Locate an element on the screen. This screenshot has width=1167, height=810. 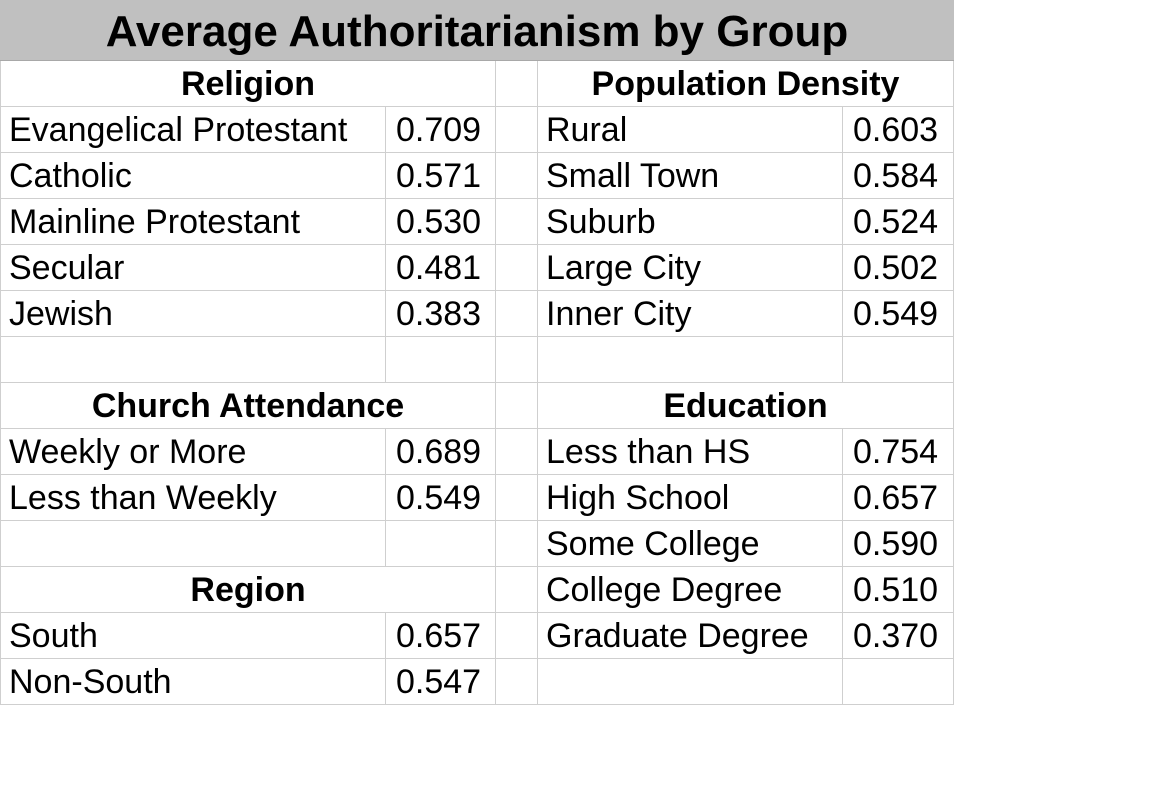
row-value: 0.502 is located at coordinates (898, 268).